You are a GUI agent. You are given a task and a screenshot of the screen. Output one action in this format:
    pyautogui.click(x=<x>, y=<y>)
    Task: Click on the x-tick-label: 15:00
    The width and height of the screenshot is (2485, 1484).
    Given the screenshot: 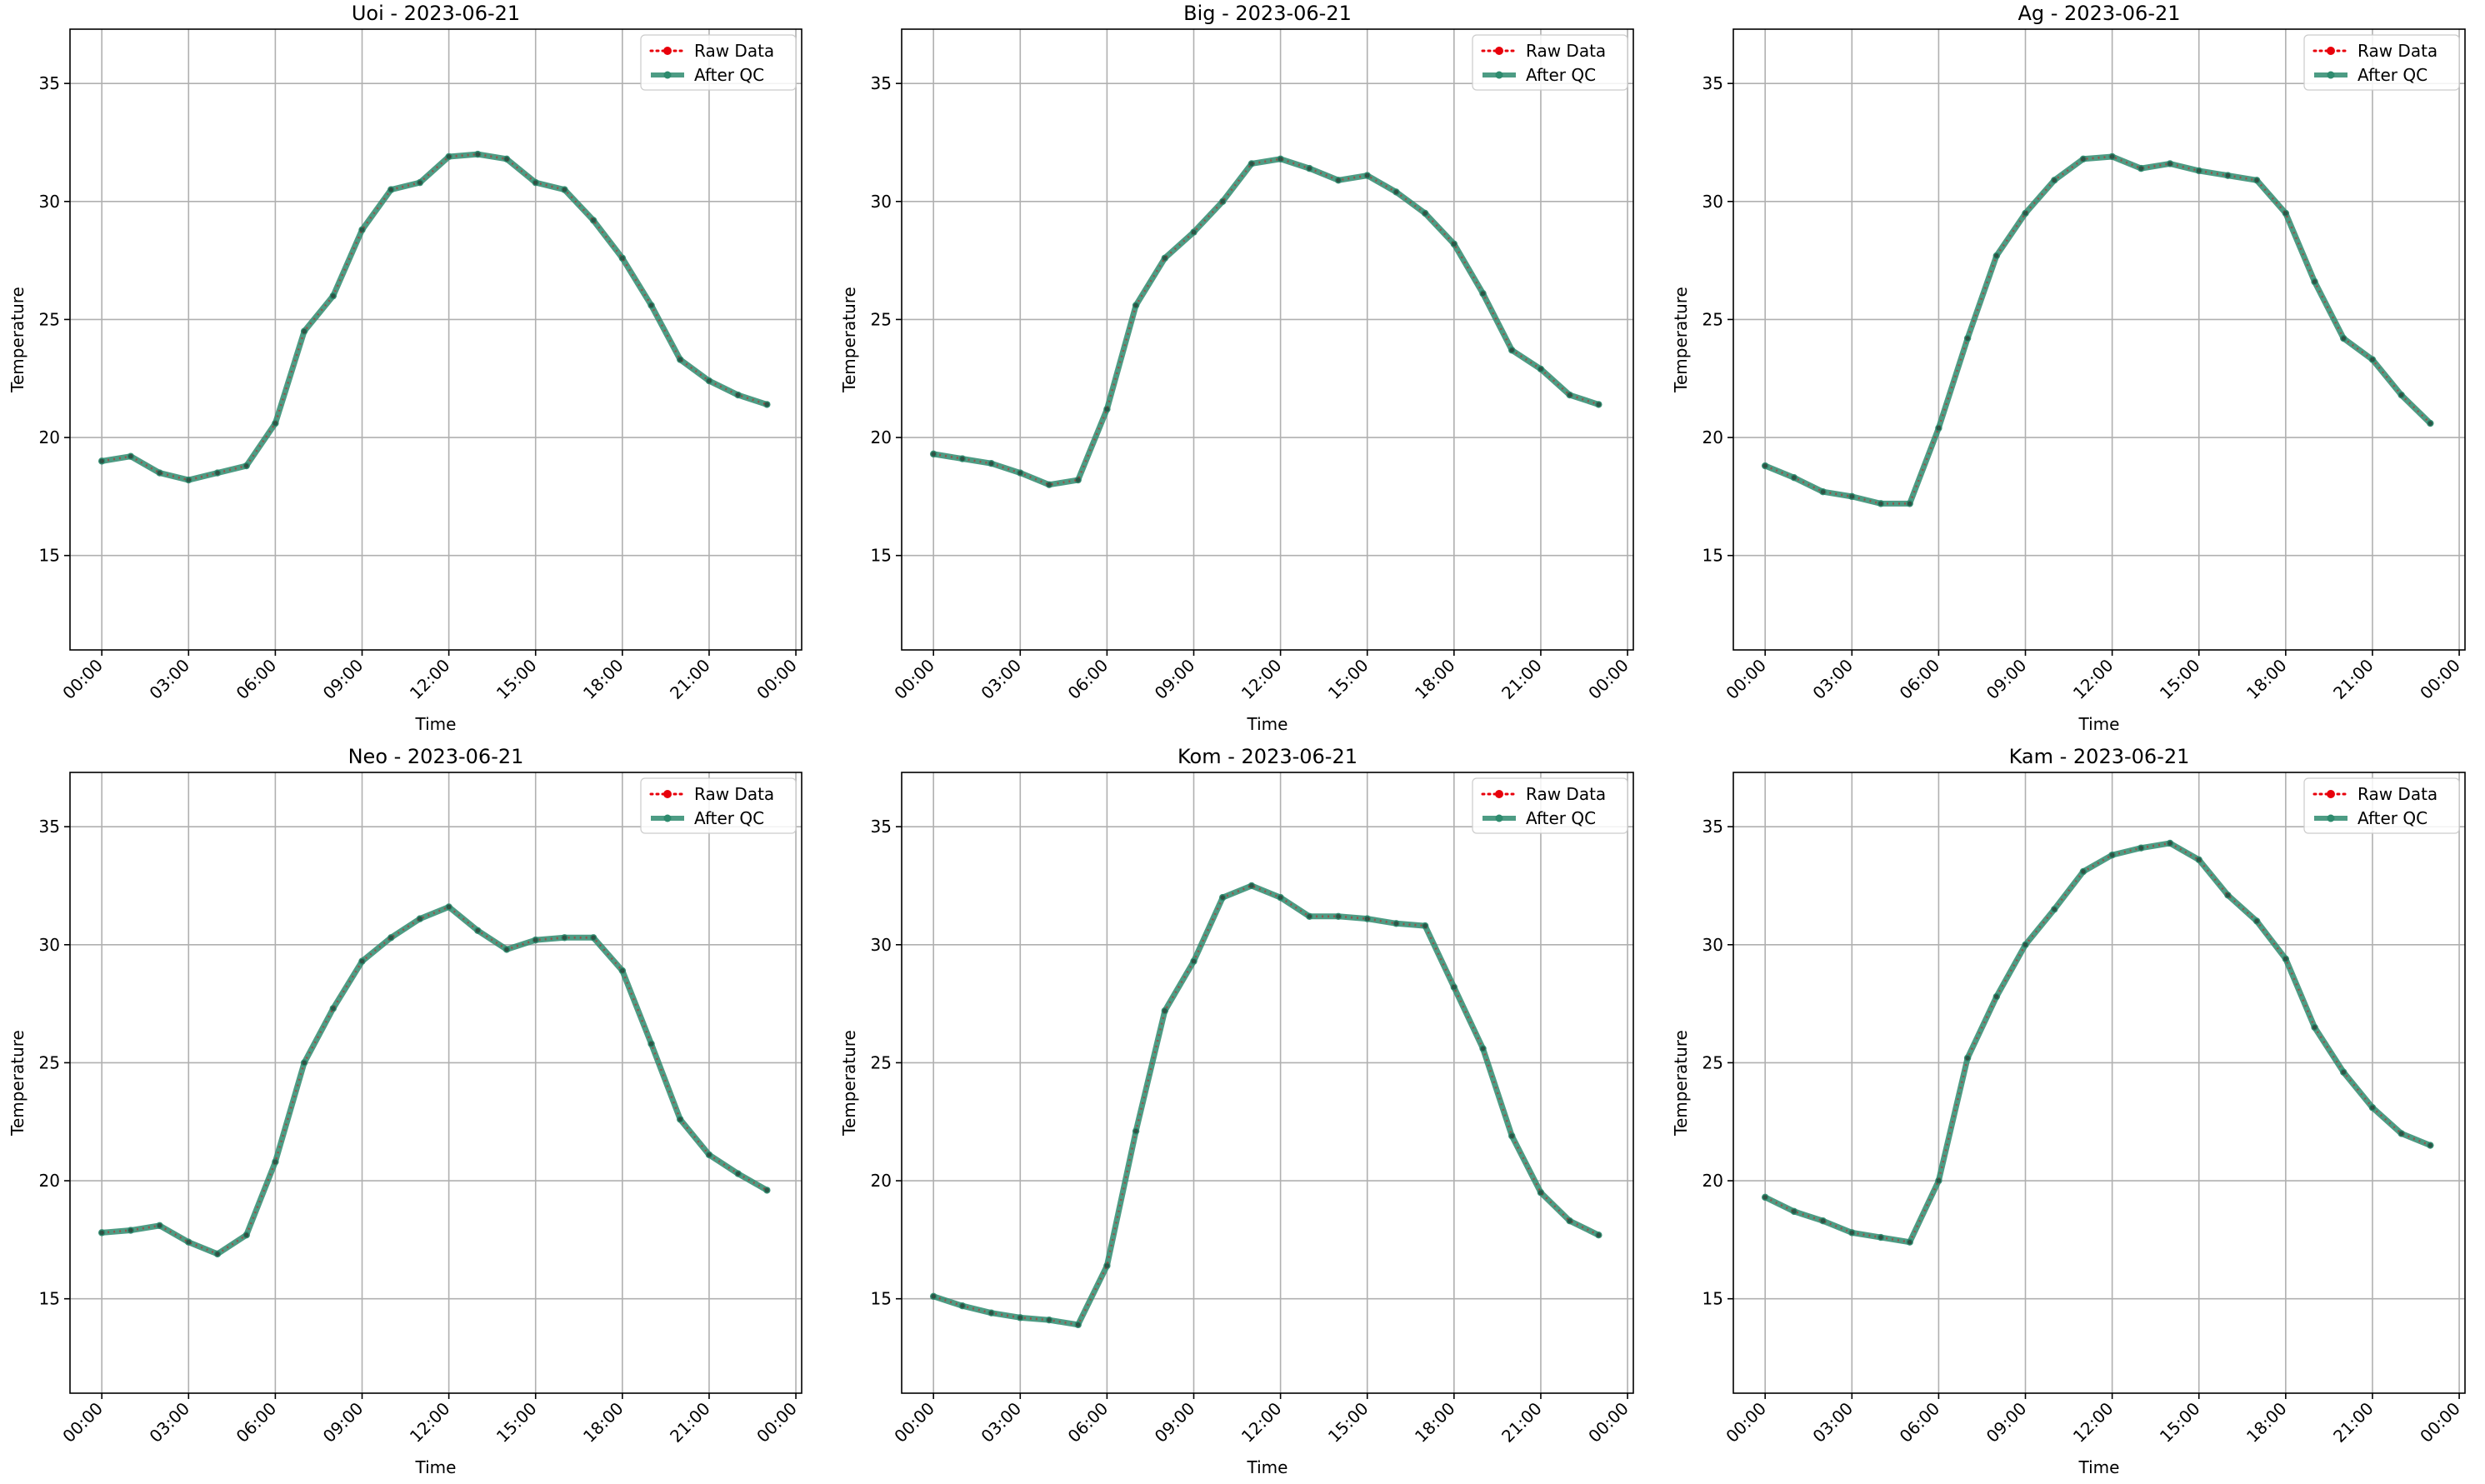 What is the action you would take?
    pyautogui.click(x=2180, y=679)
    